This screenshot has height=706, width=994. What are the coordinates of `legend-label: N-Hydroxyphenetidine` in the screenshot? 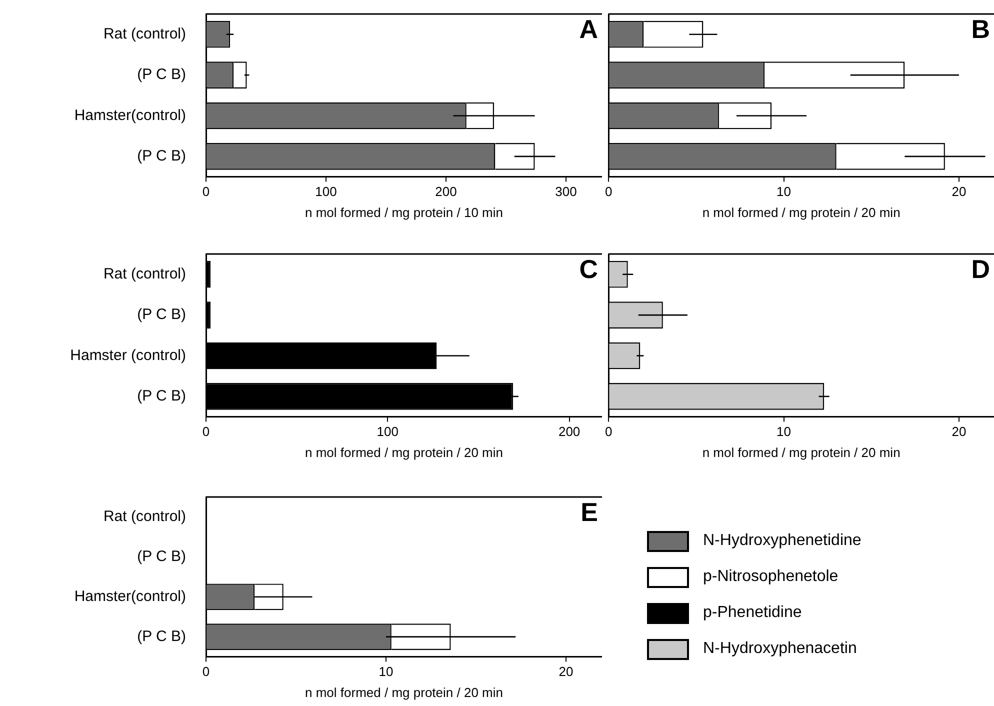 It's located at (782, 541).